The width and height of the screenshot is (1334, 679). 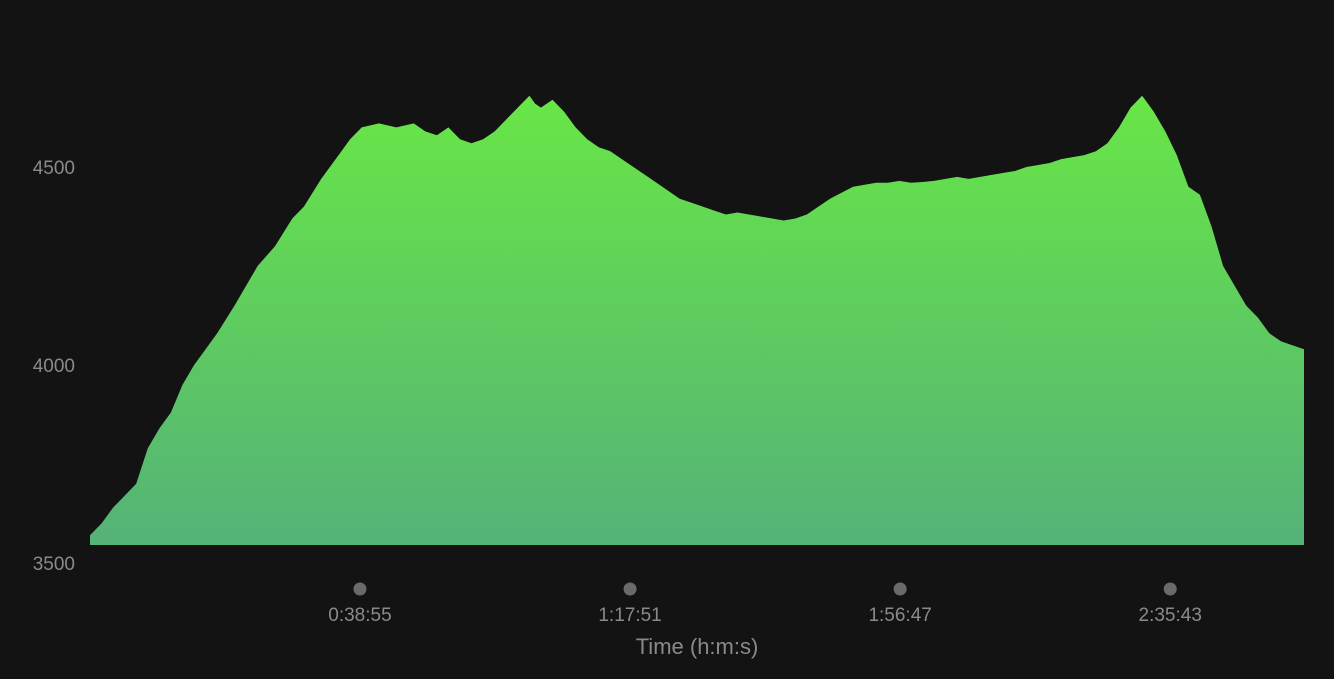 What do you see at coordinates (54, 168) in the screenshot?
I see `y-tick-label: 4500` at bounding box center [54, 168].